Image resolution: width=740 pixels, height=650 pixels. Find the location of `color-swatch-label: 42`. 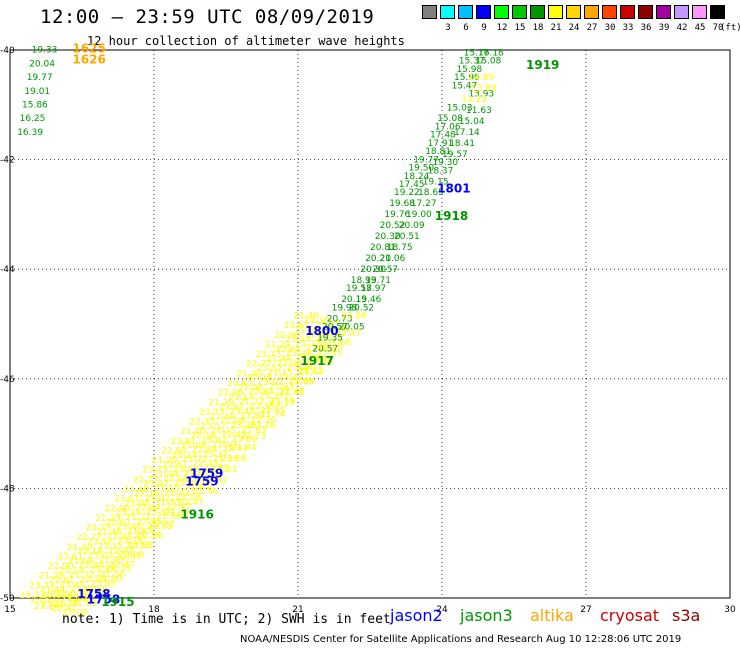

color-swatch-label: 42 is located at coordinates (682, 28).